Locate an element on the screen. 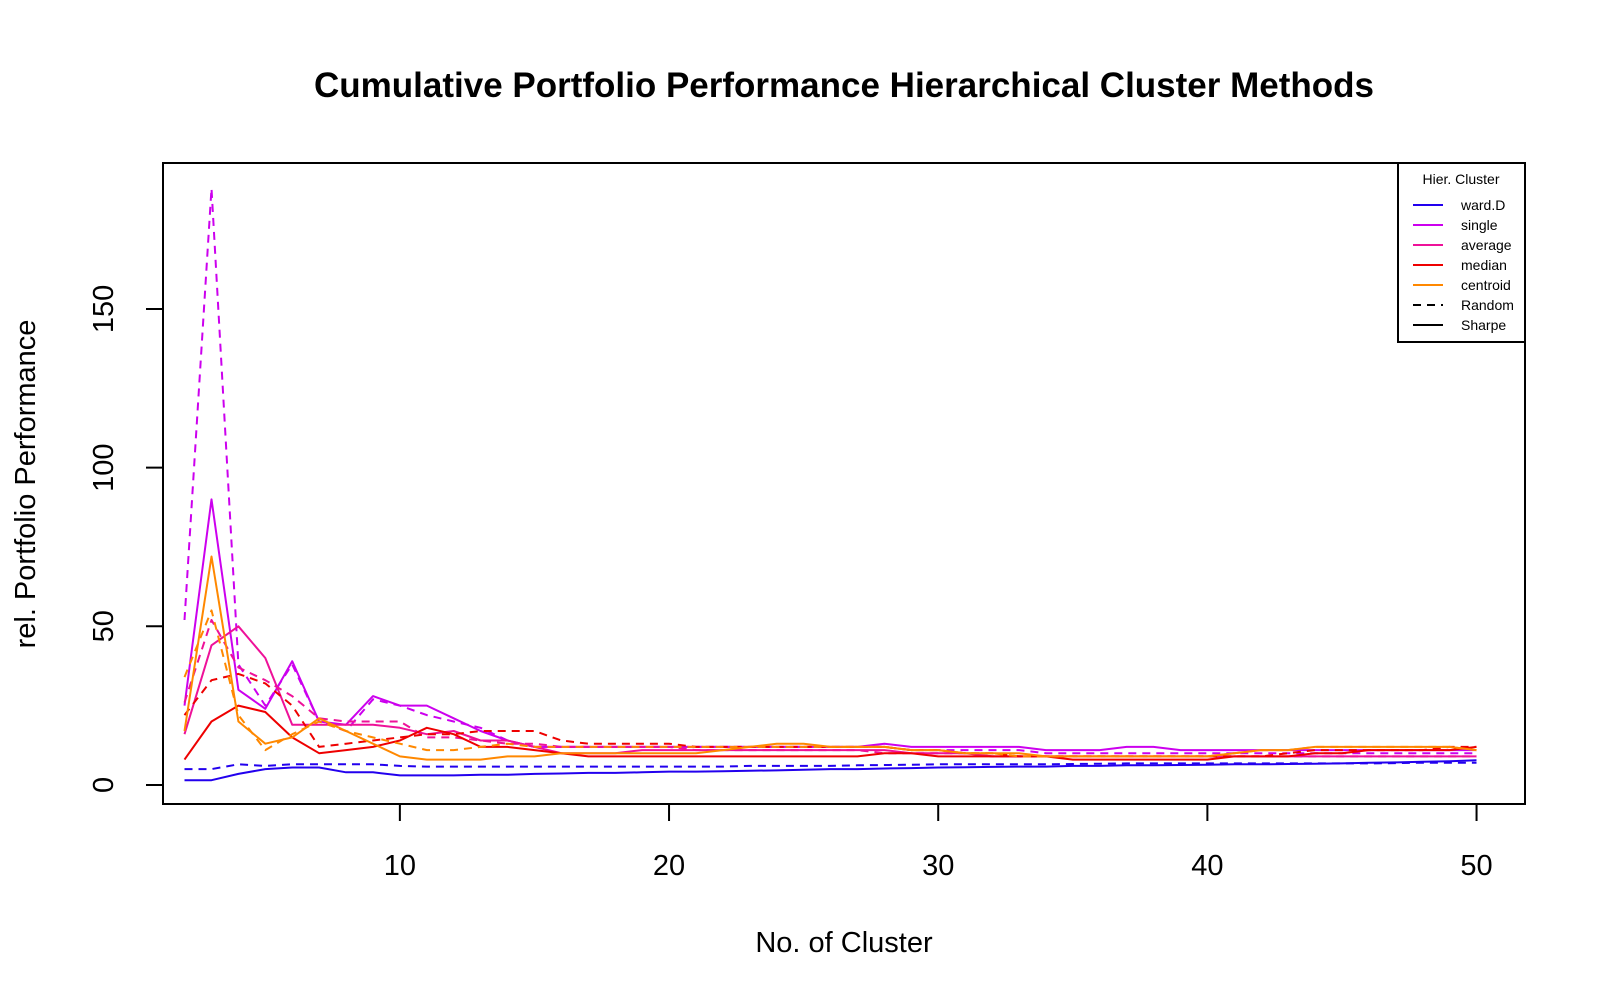 The image size is (1600, 1000). legend-label: centroid is located at coordinates (1486, 285).